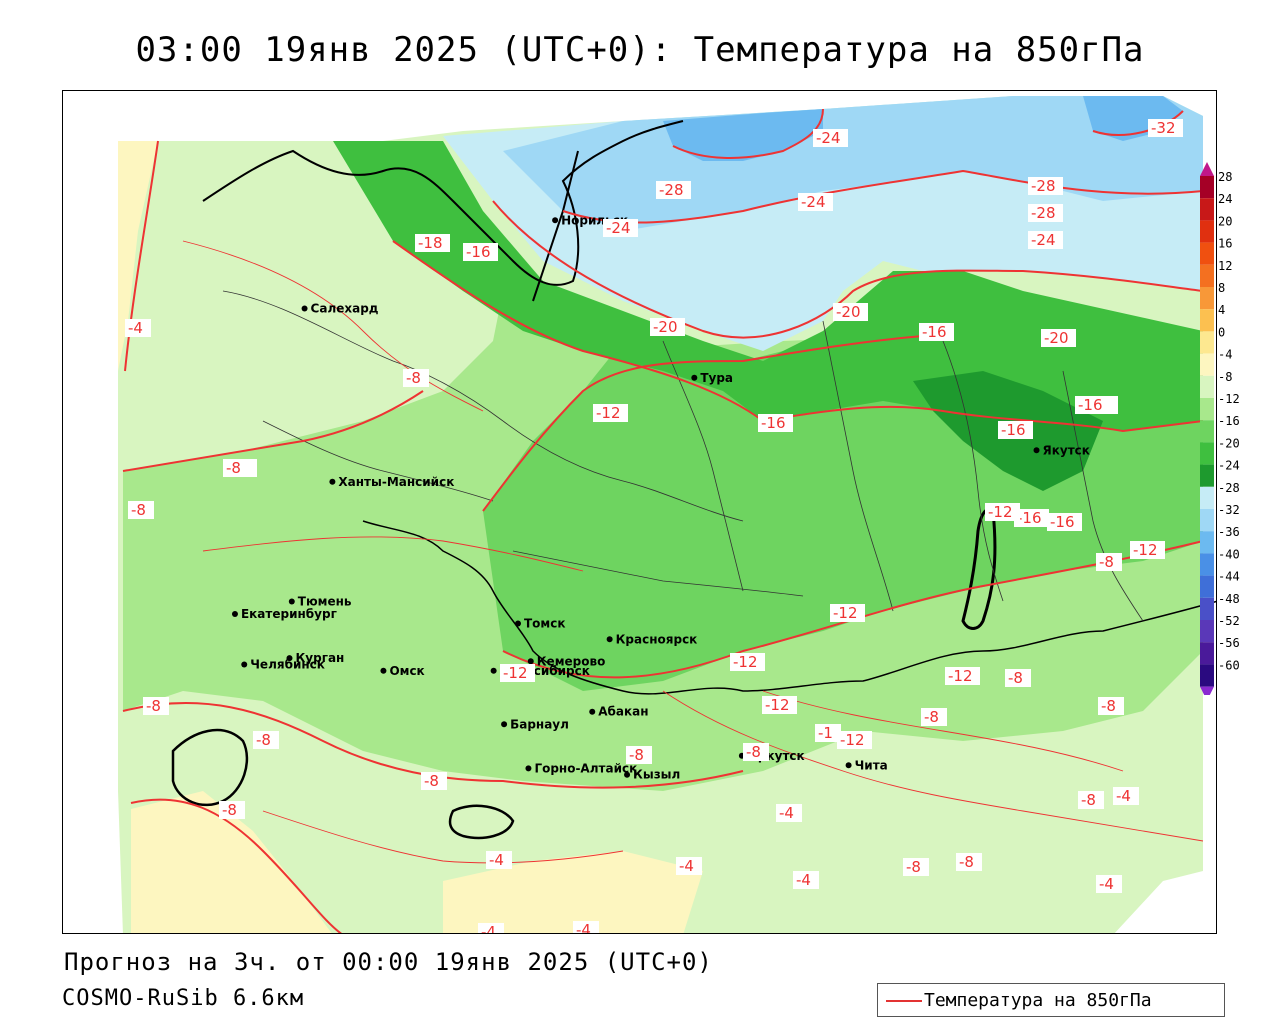 This screenshot has width=1280, height=1024. I want to click on isotherm-minus20, so click(848, 269).